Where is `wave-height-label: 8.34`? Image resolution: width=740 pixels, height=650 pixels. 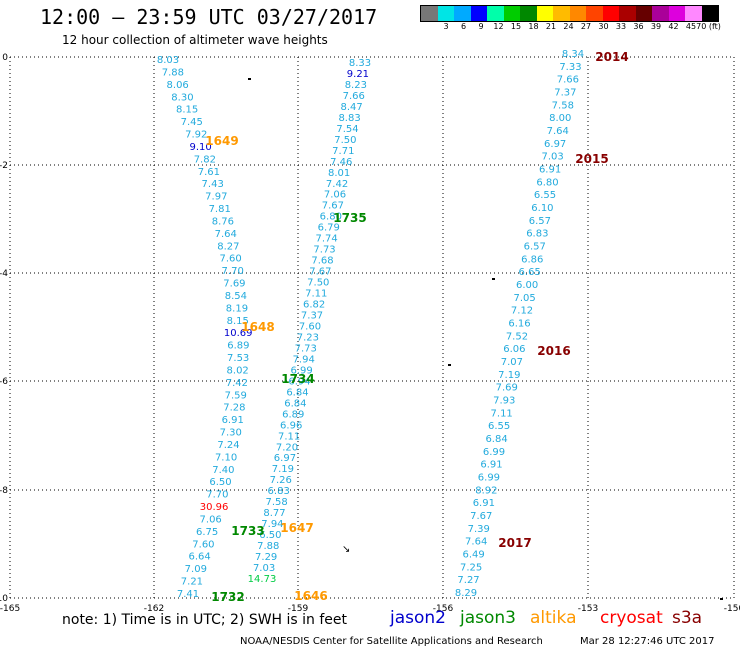 wave-height-label: 8.34 is located at coordinates (573, 54).